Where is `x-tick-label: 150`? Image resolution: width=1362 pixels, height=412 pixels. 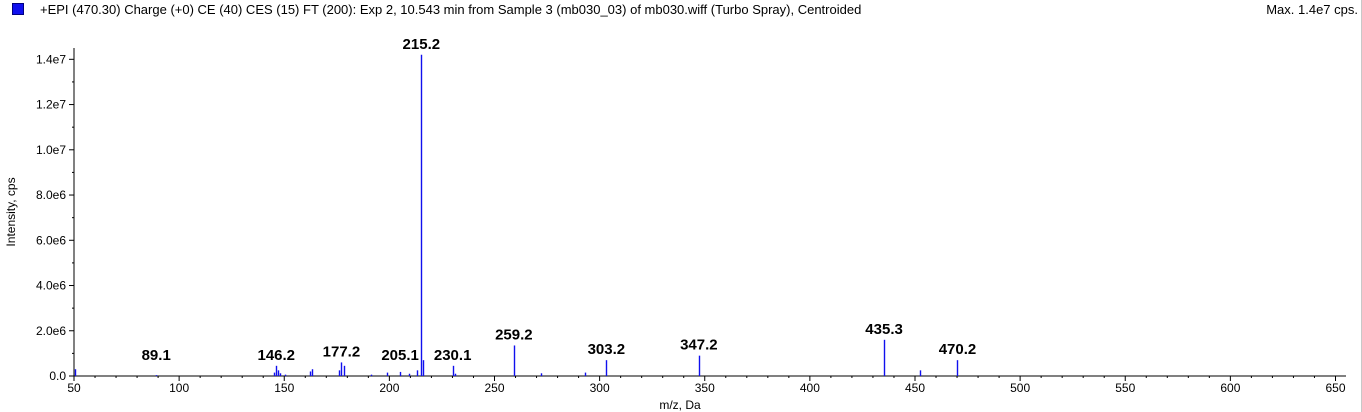
x-tick-label: 150 is located at coordinates (284, 388).